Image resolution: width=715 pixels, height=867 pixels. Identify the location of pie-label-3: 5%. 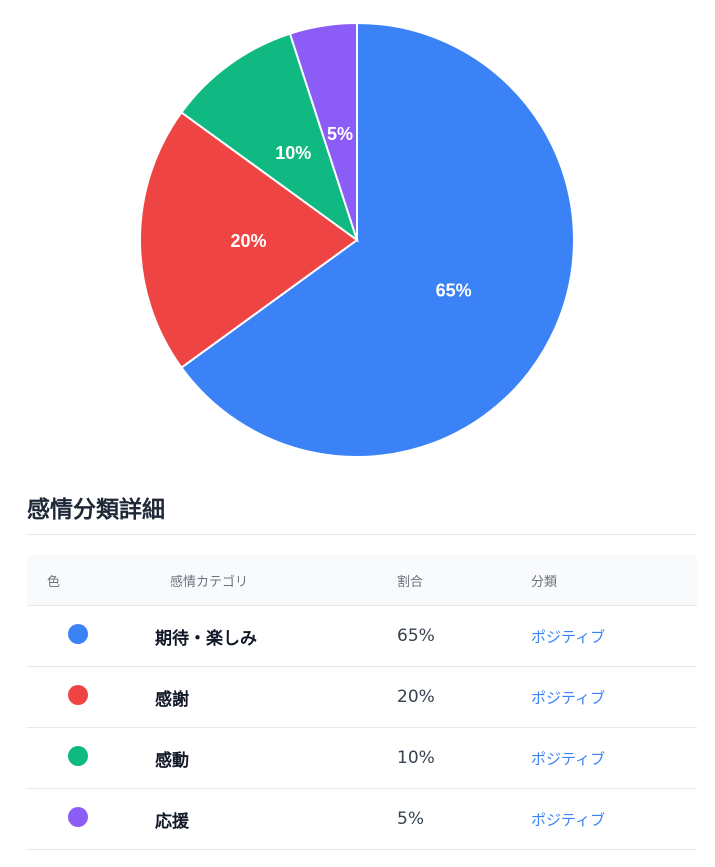
(340, 134).